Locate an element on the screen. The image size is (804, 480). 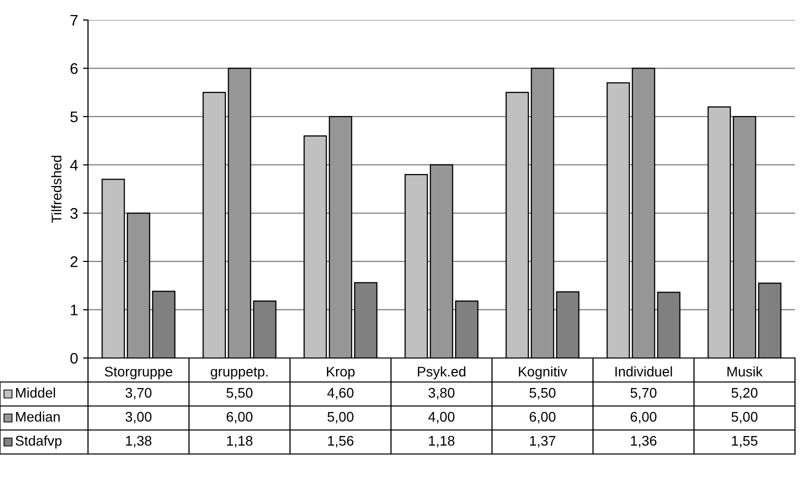
x-tick-label: Kognitiv is located at coordinates (543, 373).